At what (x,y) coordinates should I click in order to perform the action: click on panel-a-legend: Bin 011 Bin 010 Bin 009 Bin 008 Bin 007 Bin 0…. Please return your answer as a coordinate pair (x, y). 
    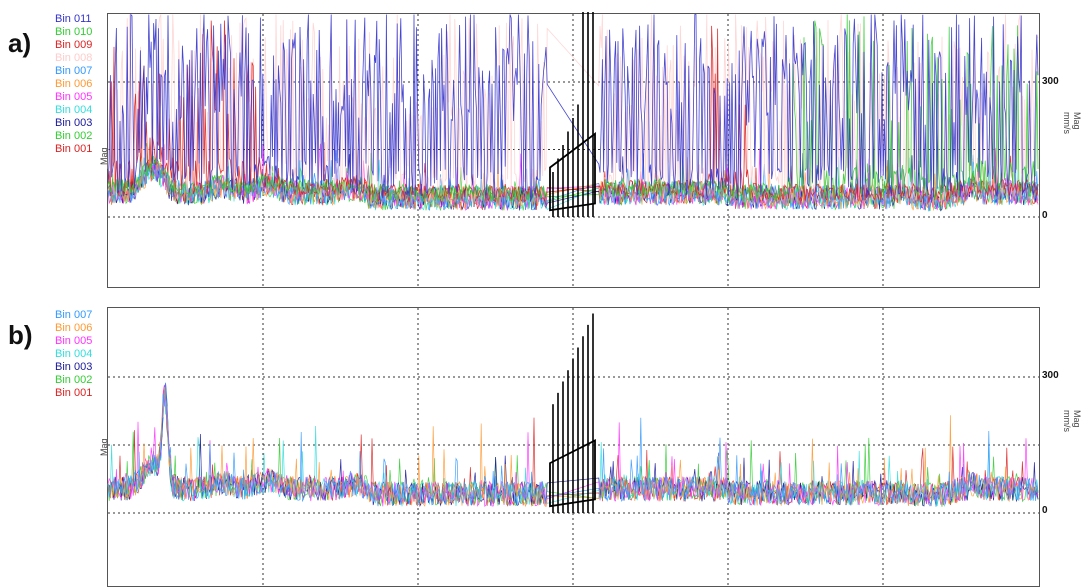
    Looking at the image, I should click on (73, 84).